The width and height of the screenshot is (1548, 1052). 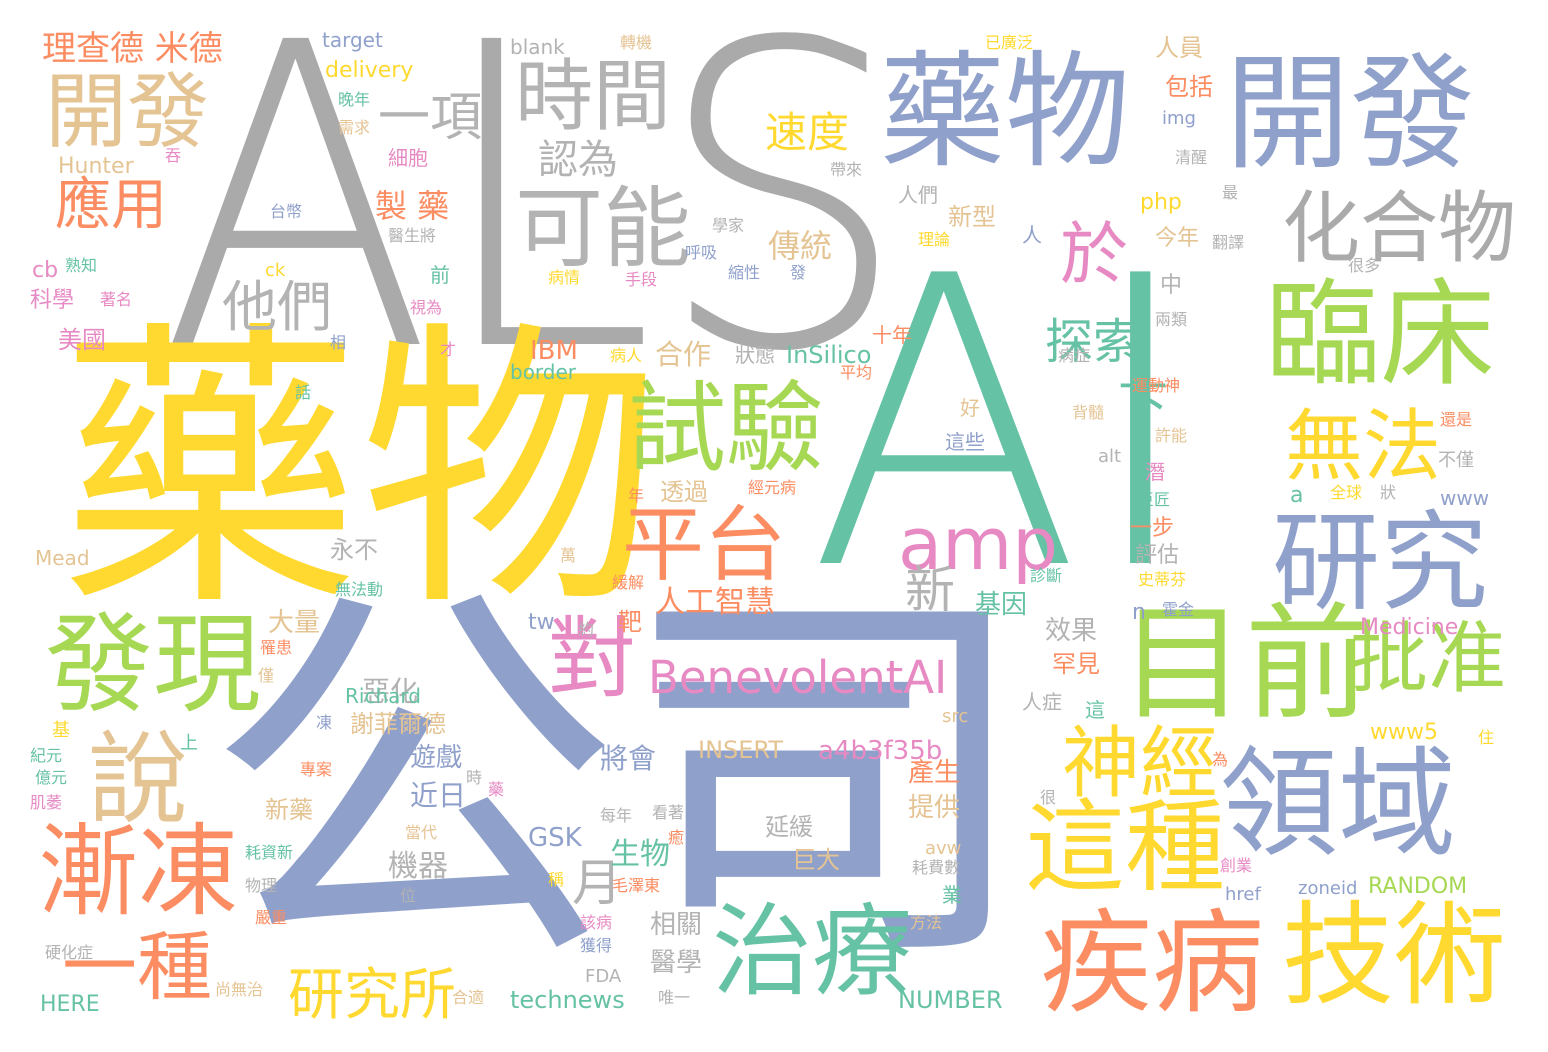 What do you see at coordinates (412, 235) in the screenshot?
I see `word-yishengjiang: 醫生將` at bounding box center [412, 235].